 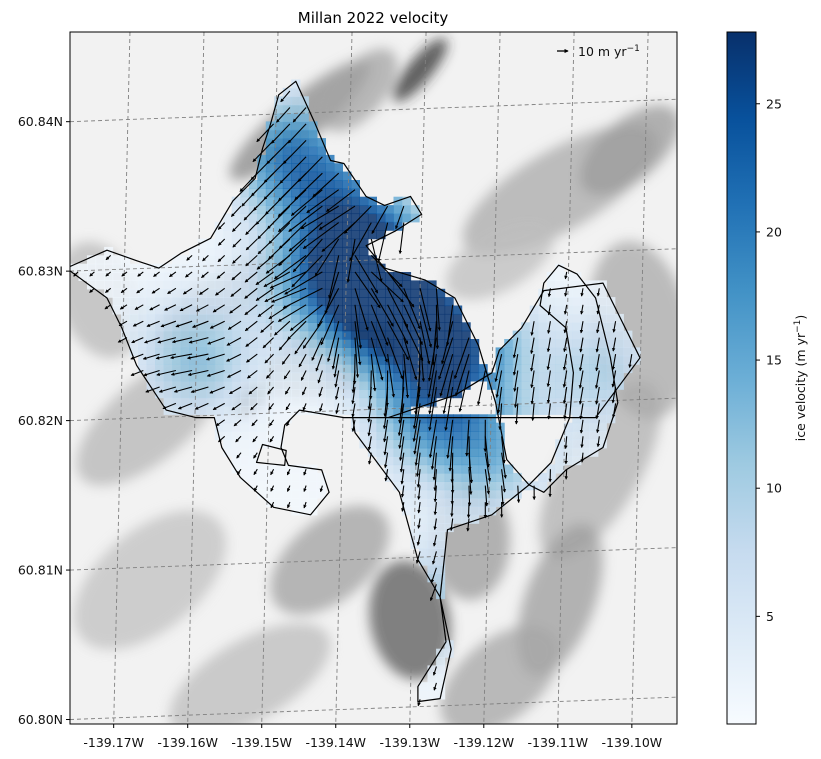 What do you see at coordinates (598, 51) in the screenshot?
I see `quiver-key: 10 m yr−1` at bounding box center [598, 51].